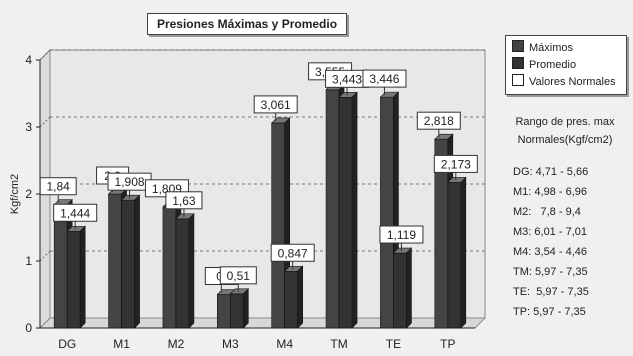  What do you see at coordinates (550, 272) in the screenshot?
I see `range-item: TM: 5,97 - 7,35` at bounding box center [550, 272].